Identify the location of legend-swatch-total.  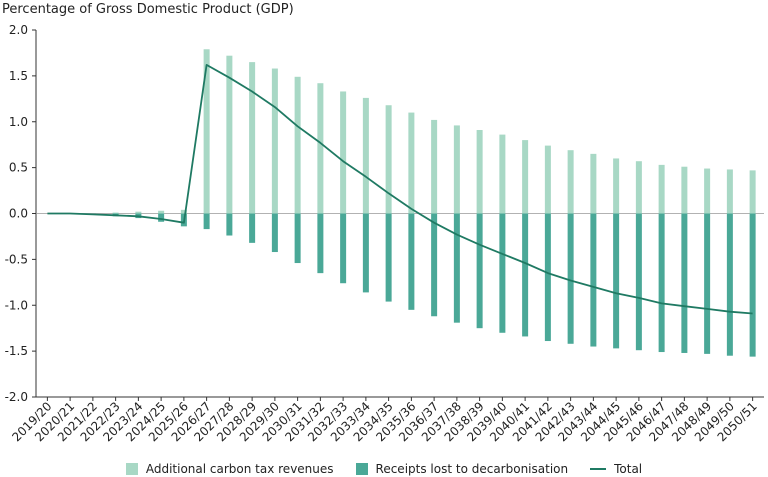
(598, 468).